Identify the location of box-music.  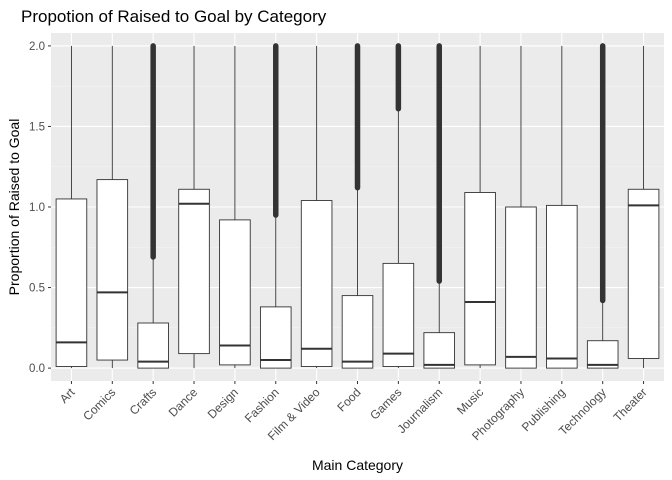
(480, 207).